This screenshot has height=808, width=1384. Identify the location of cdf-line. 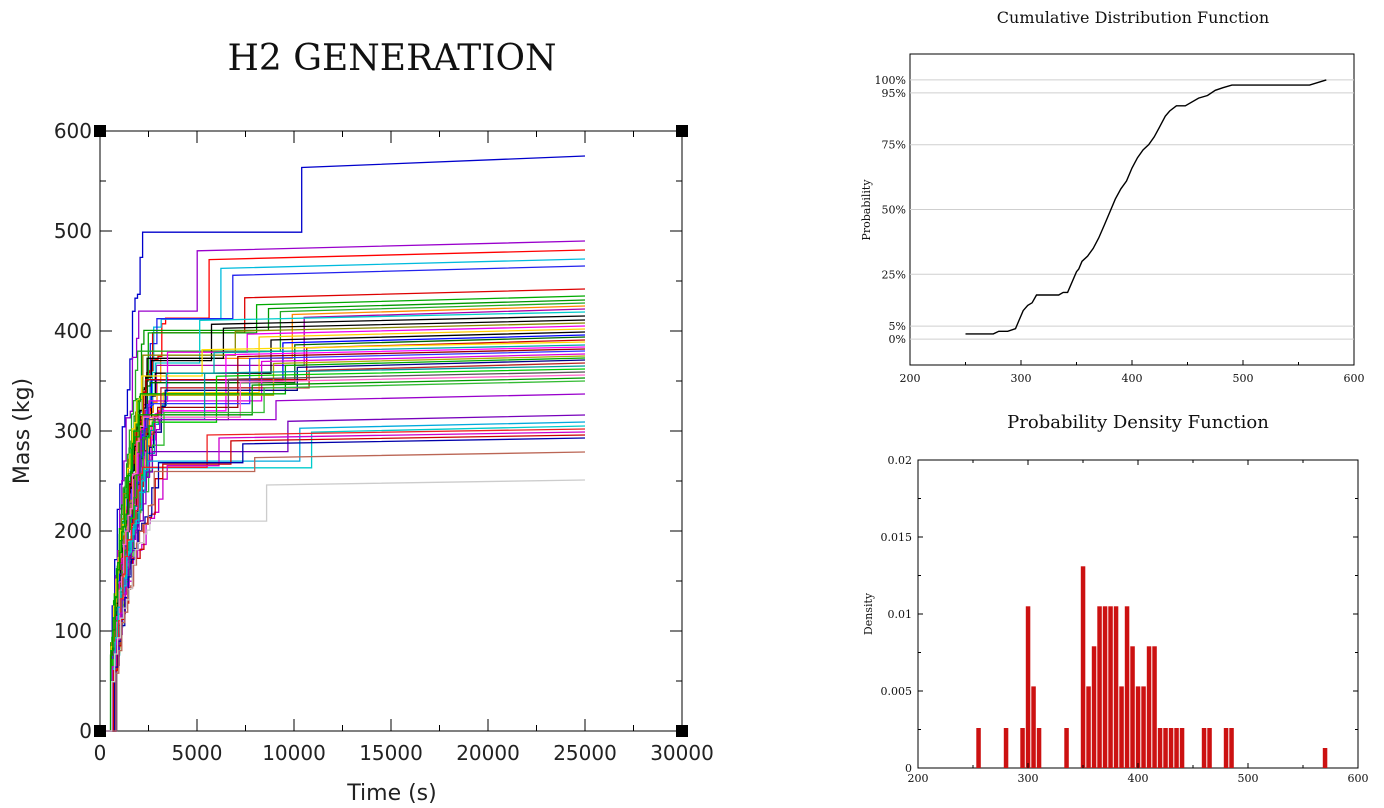
(1146, 207).